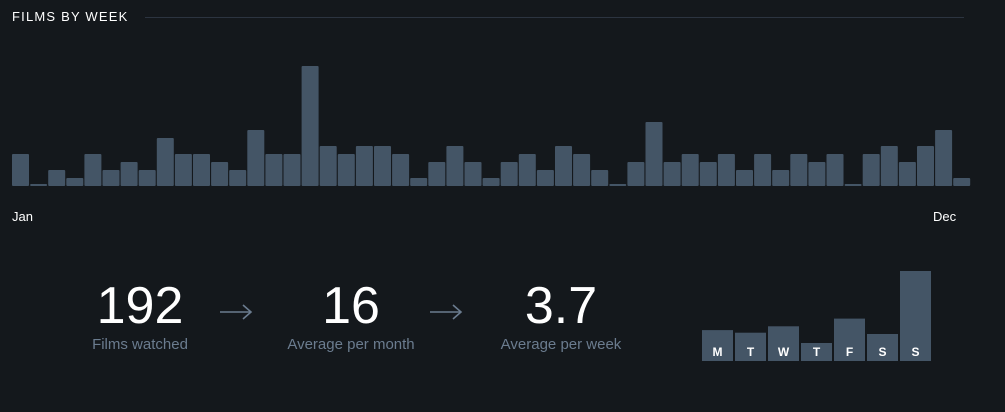 The height and width of the screenshot is (412, 1005). Describe the element at coordinates (22, 216) in the screenshot. I see `x-axis-start-label: Jan` at that location.